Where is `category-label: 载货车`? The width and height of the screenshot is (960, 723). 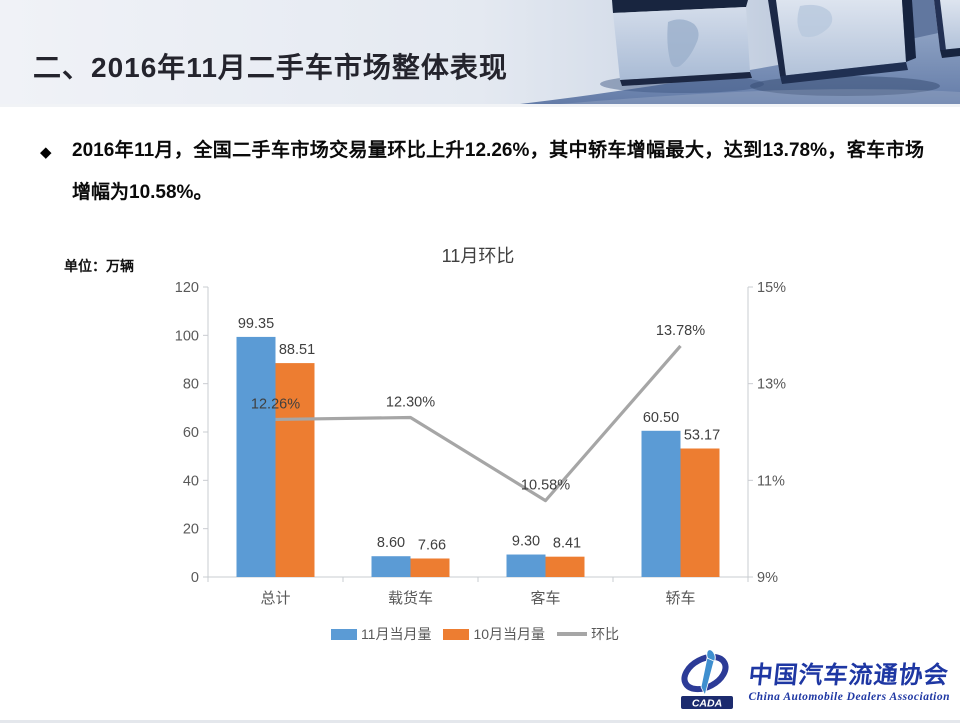
category-label: 载货车 is located at coordinates (410, 598).